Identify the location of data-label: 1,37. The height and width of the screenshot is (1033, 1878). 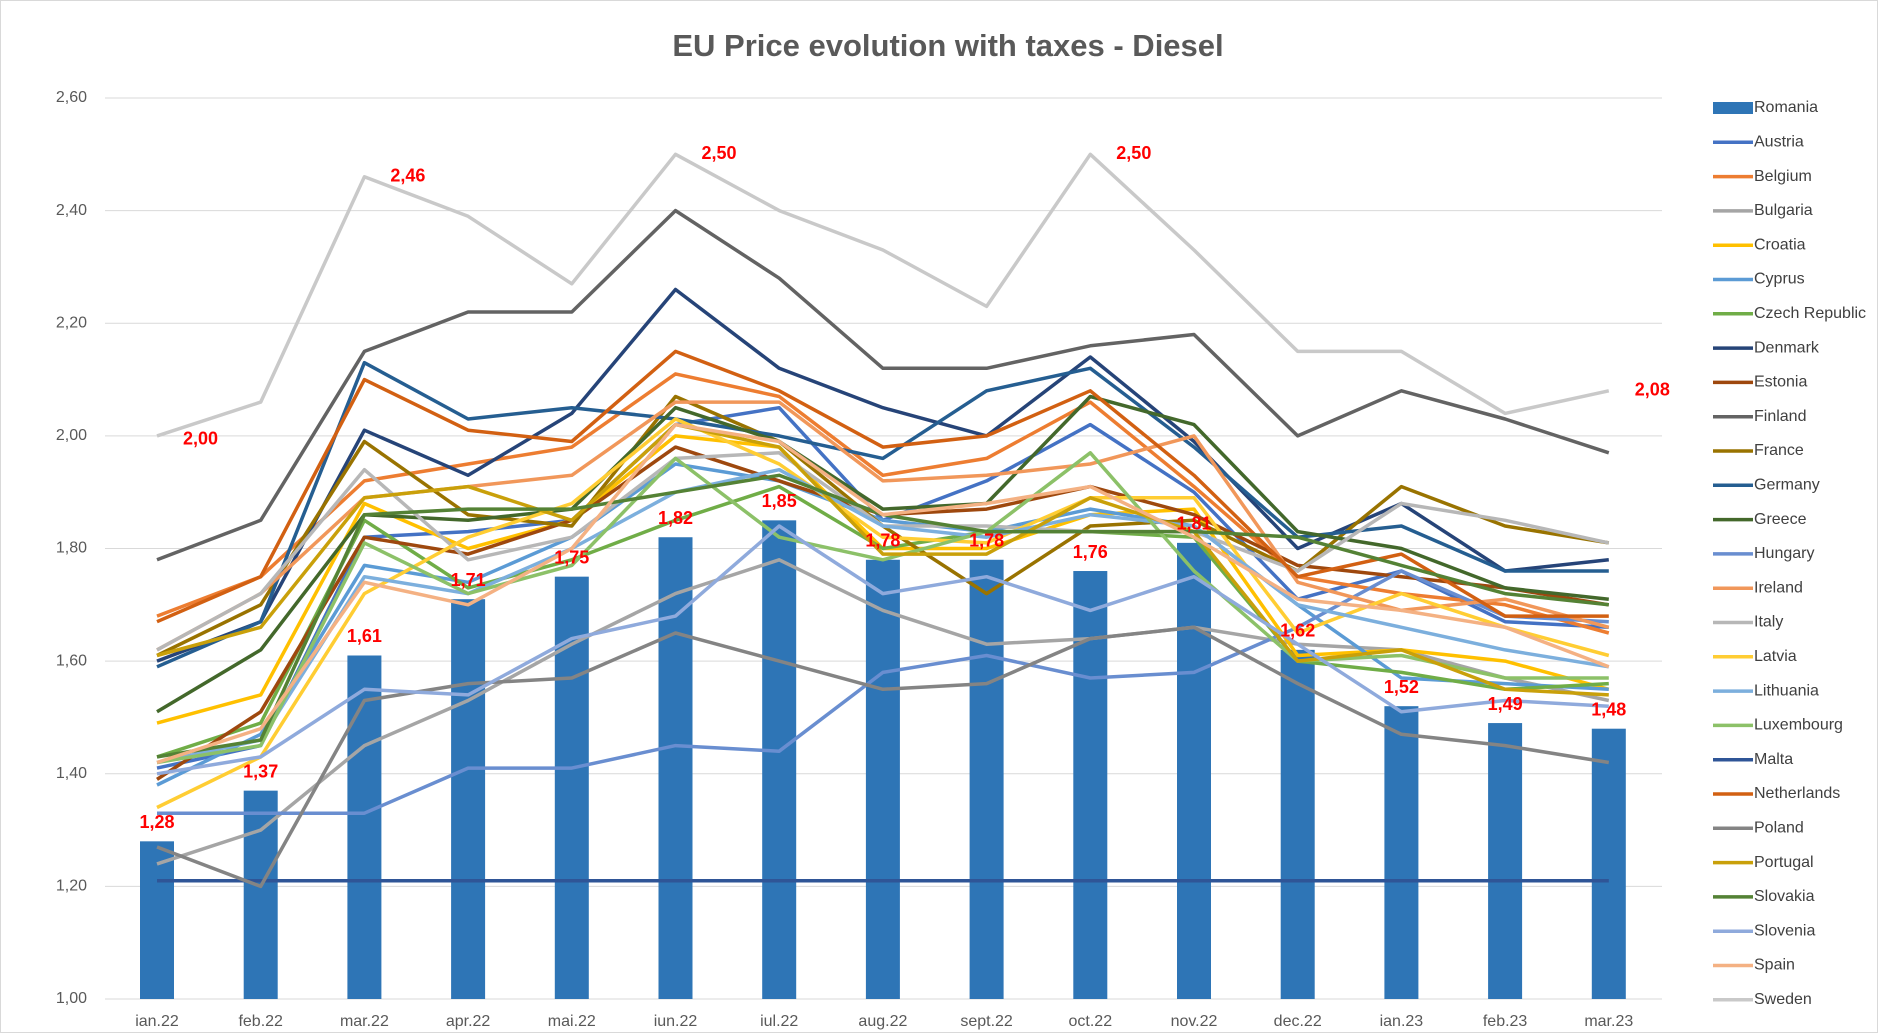
(260, 771).